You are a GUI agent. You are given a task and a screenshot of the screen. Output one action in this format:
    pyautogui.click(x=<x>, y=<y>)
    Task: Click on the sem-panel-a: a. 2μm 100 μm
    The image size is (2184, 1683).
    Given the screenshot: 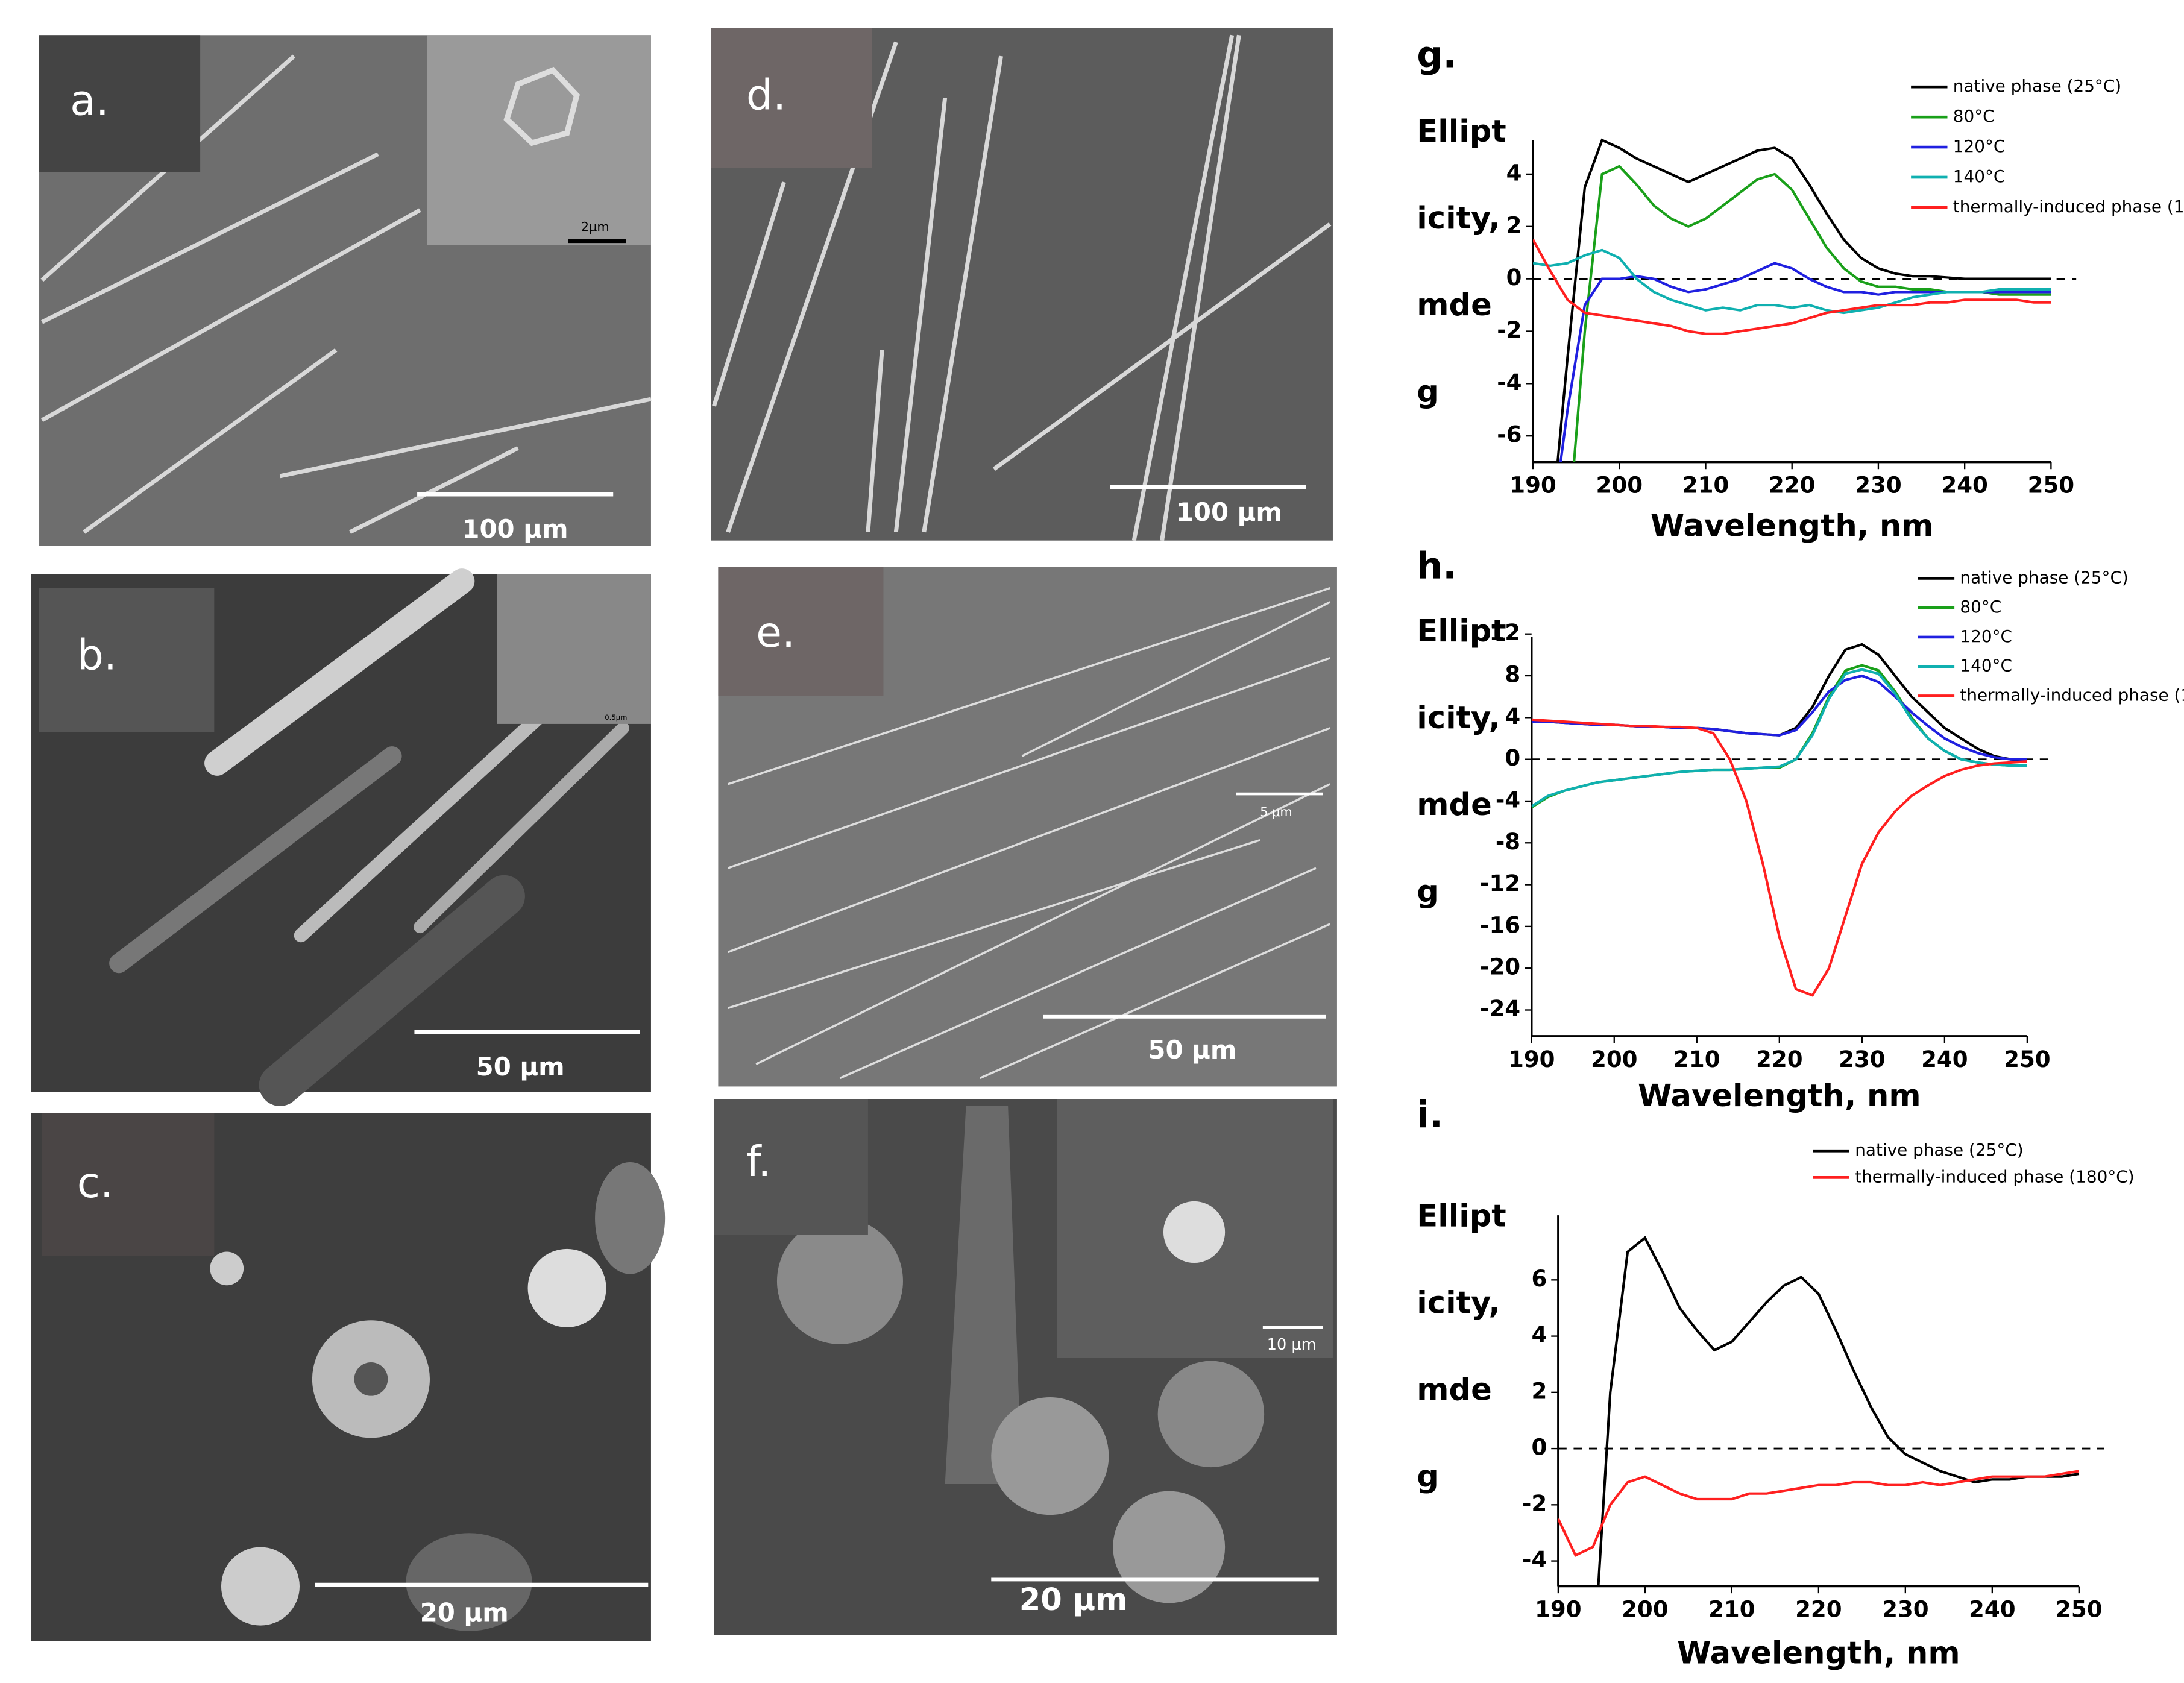 What is the action you would take?
    pyautogui.click(x=346, y=290)
    